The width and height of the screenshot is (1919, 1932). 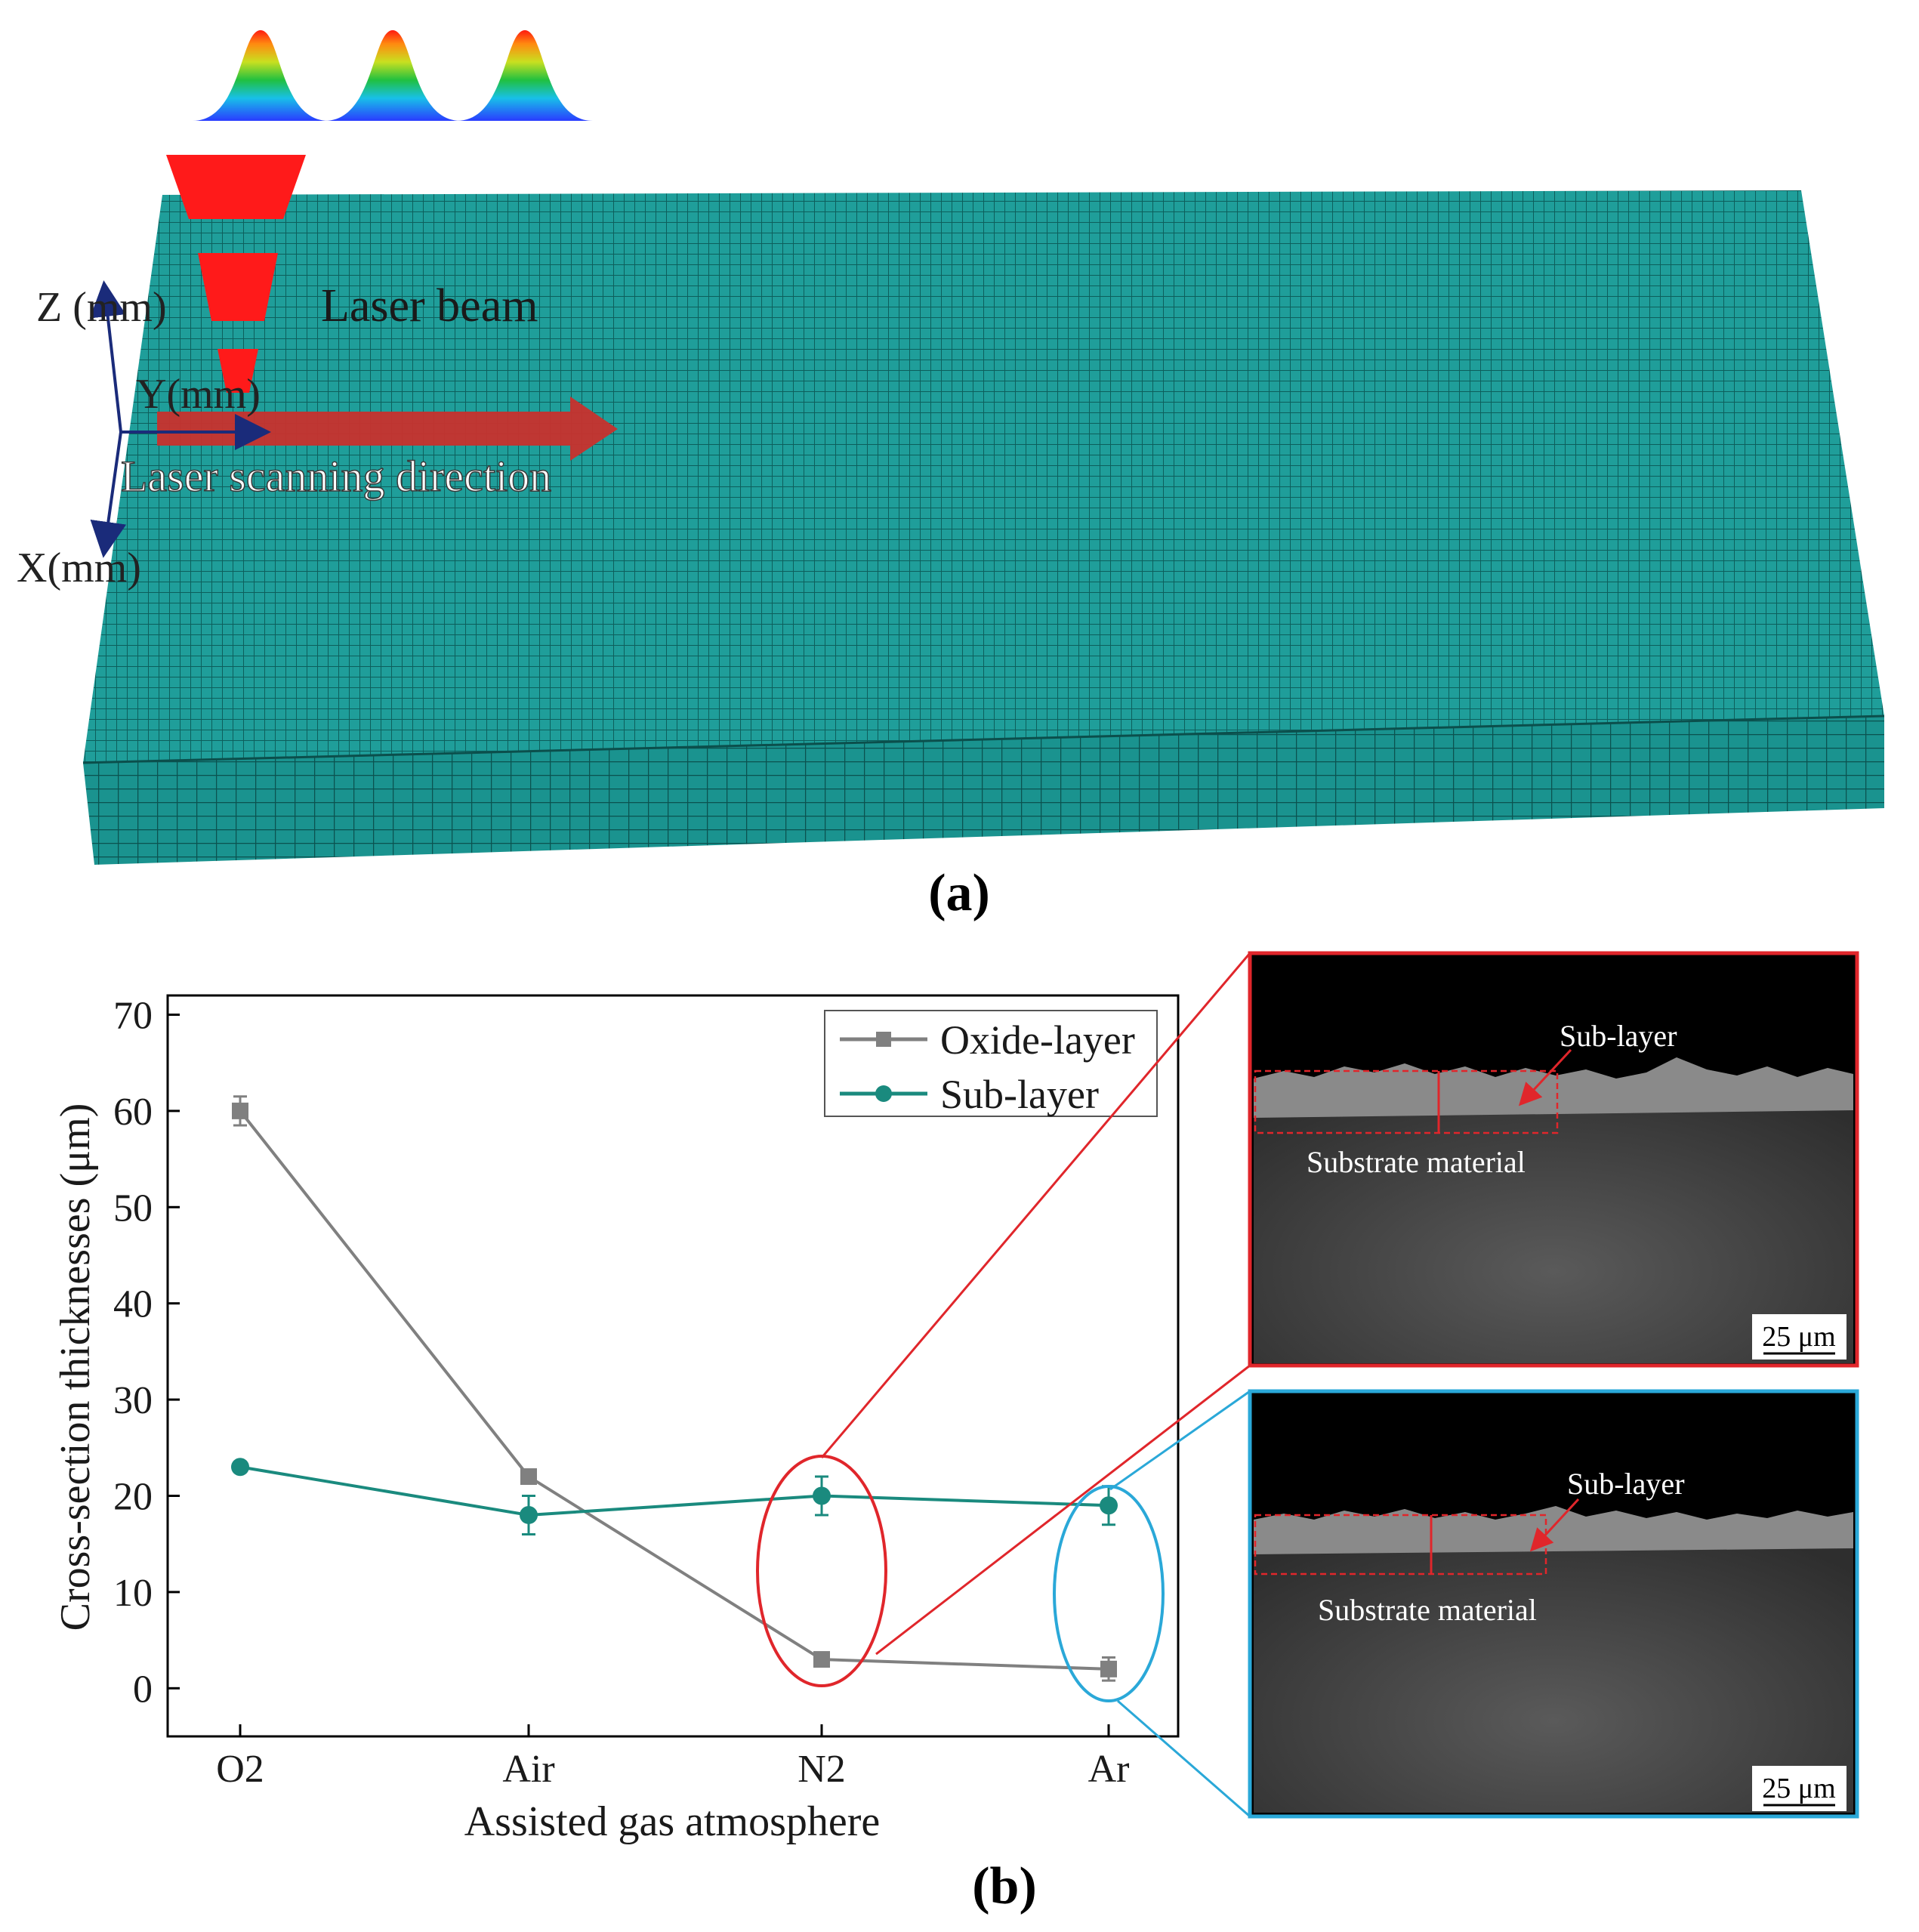 I want to click on scan-direction-label: Laser scanning direction, so click(x=336, y=477).